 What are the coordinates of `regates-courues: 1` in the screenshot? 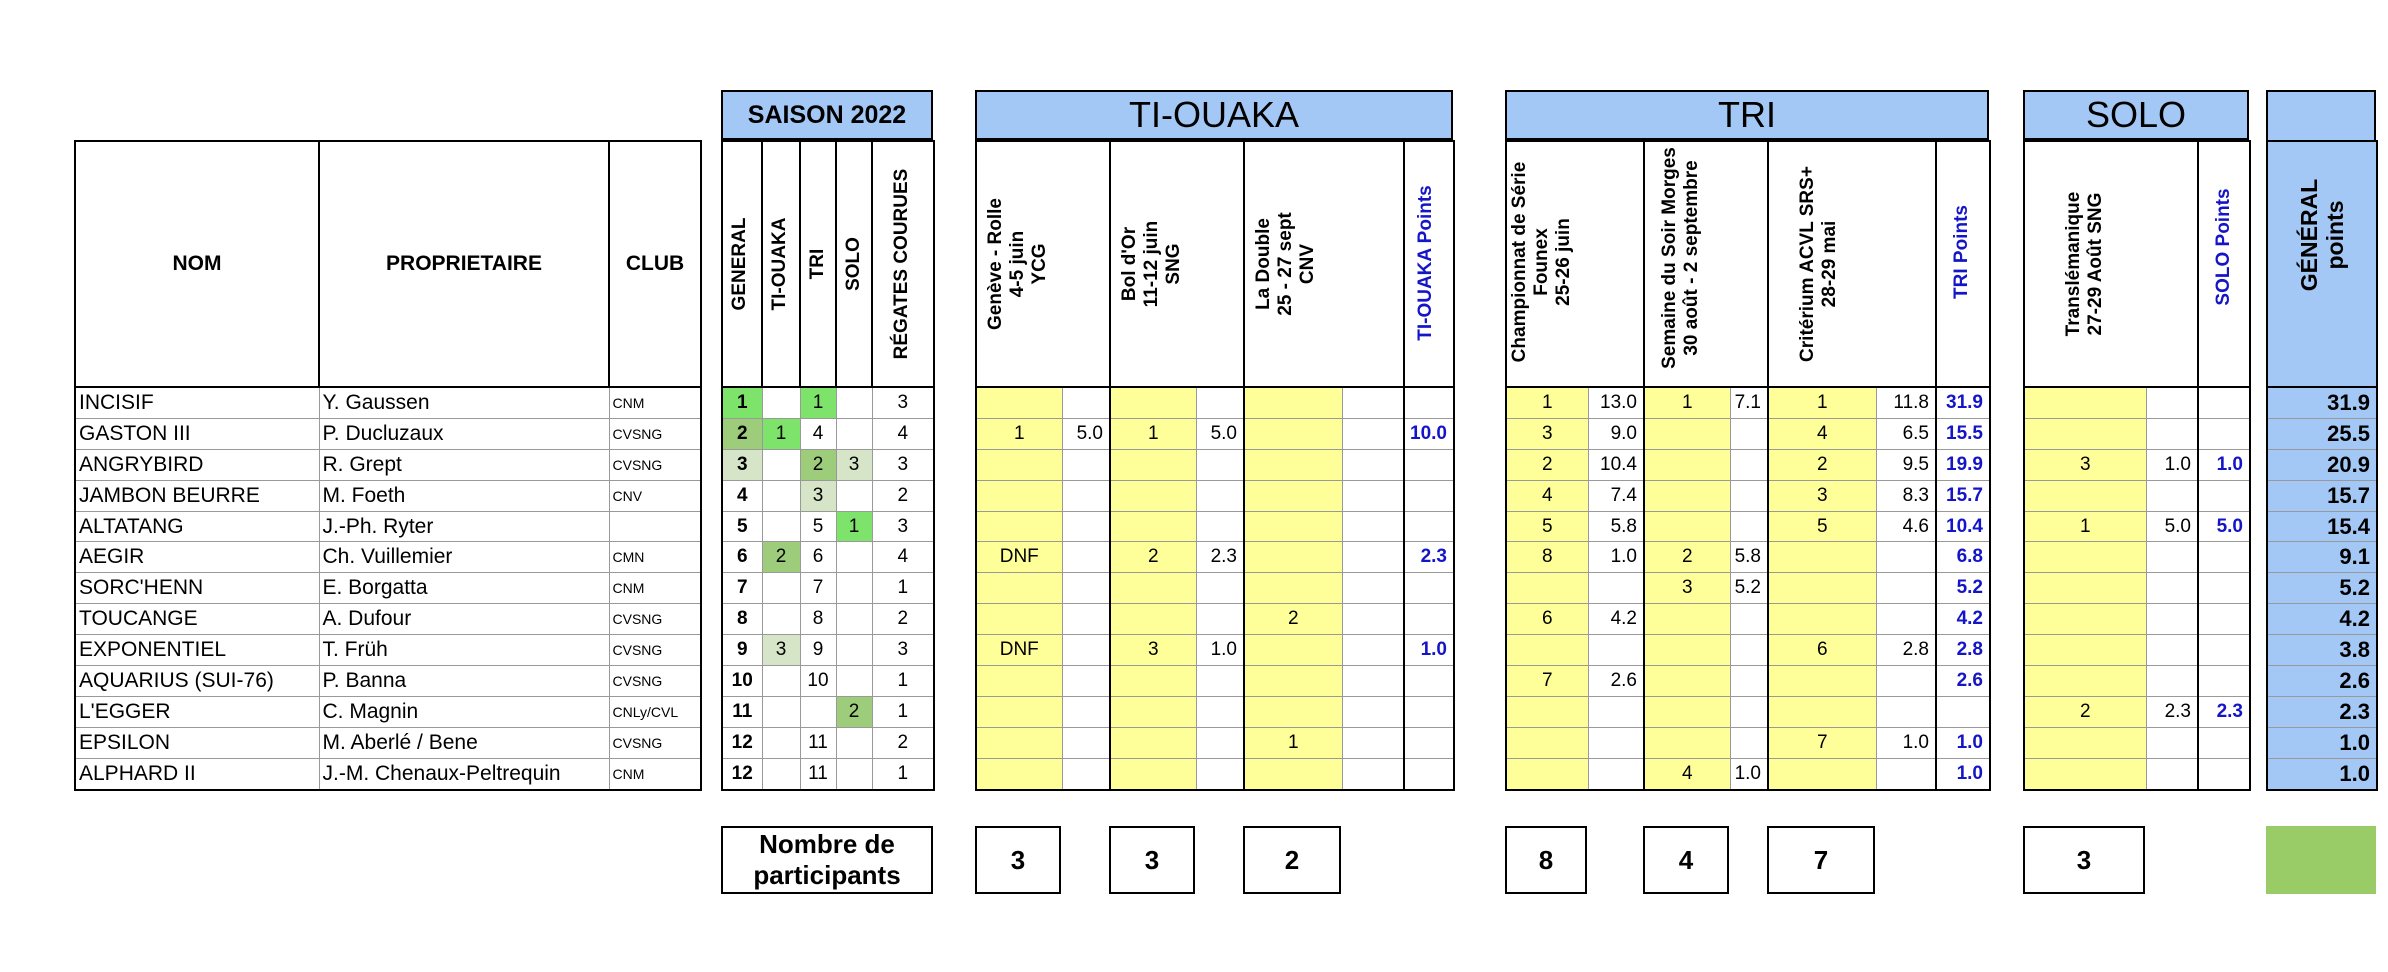 It's located at (903, 681).